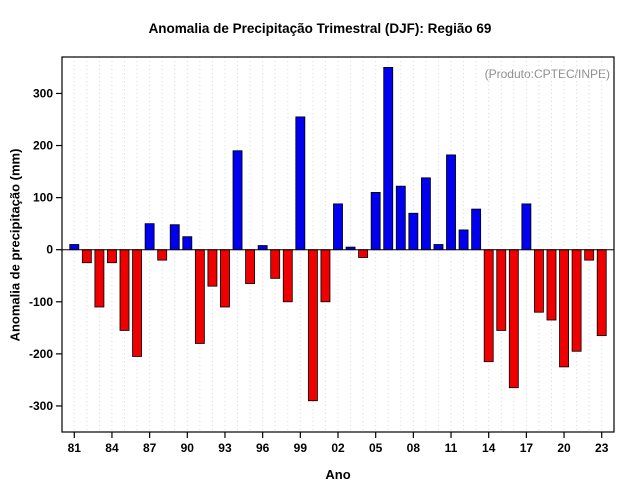 This screenshot has height=500, width=640. I want to click on y-tick-label: -100, so click(41, 302).